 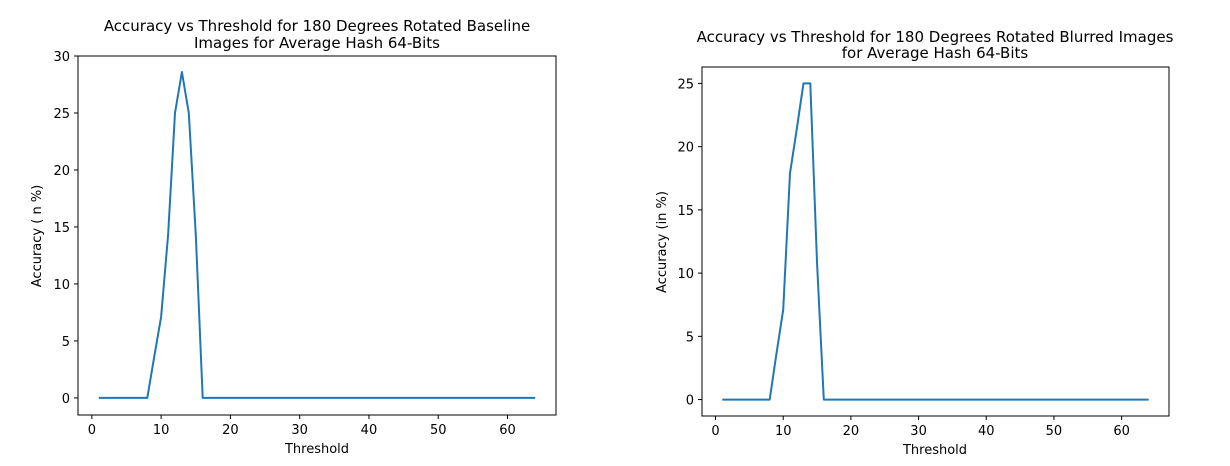 I want to click on chart-1-x-ticks: 0 10 20 30 40 50 60, so click(x=302, y=426).